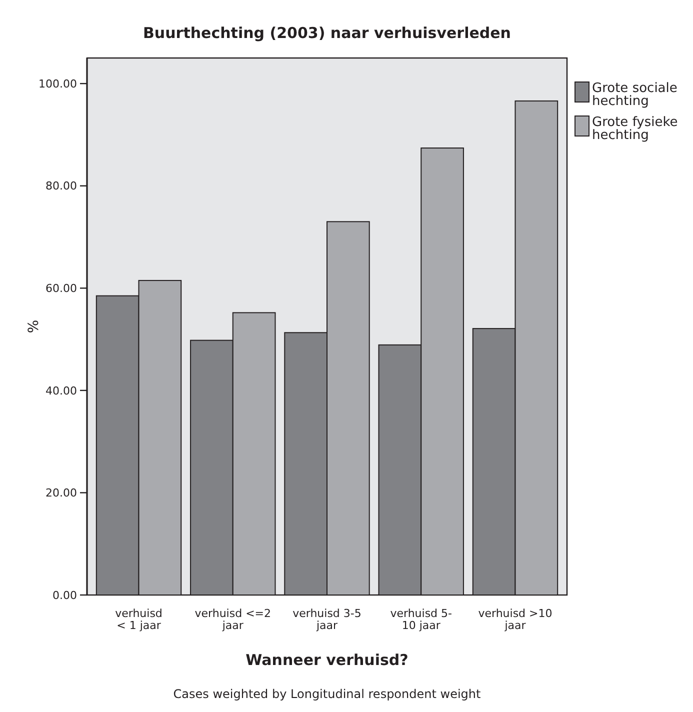  Describe the element at coordinates (327, 694) in the screenshot. I see `text: Cases weighted by Longitudinal respondent weight` at that location.